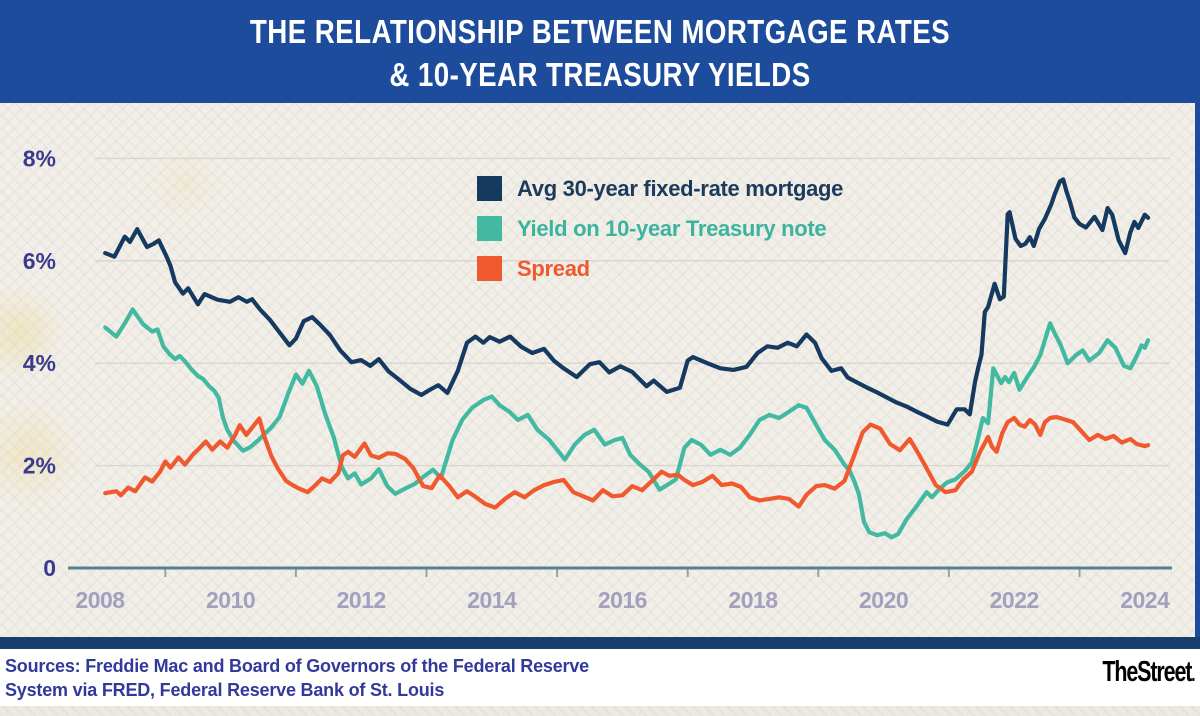  What do you see at coordinates (753, 600) in the screenshot?
I see `x-axis-label-2018: 2018` at bounding box center [753, 600].